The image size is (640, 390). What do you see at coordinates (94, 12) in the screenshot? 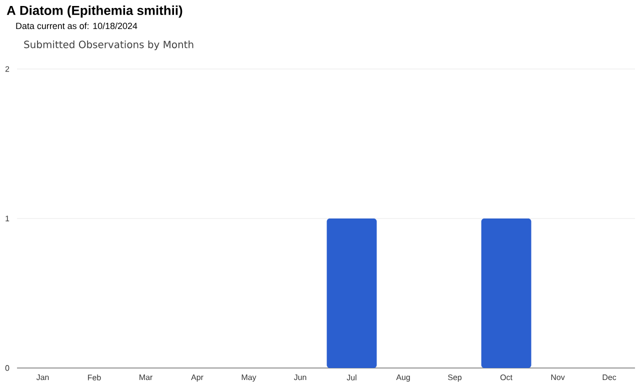
I see `chart-title: A Diatom (Epithemia smithii)` at bounding box center [94, 12].